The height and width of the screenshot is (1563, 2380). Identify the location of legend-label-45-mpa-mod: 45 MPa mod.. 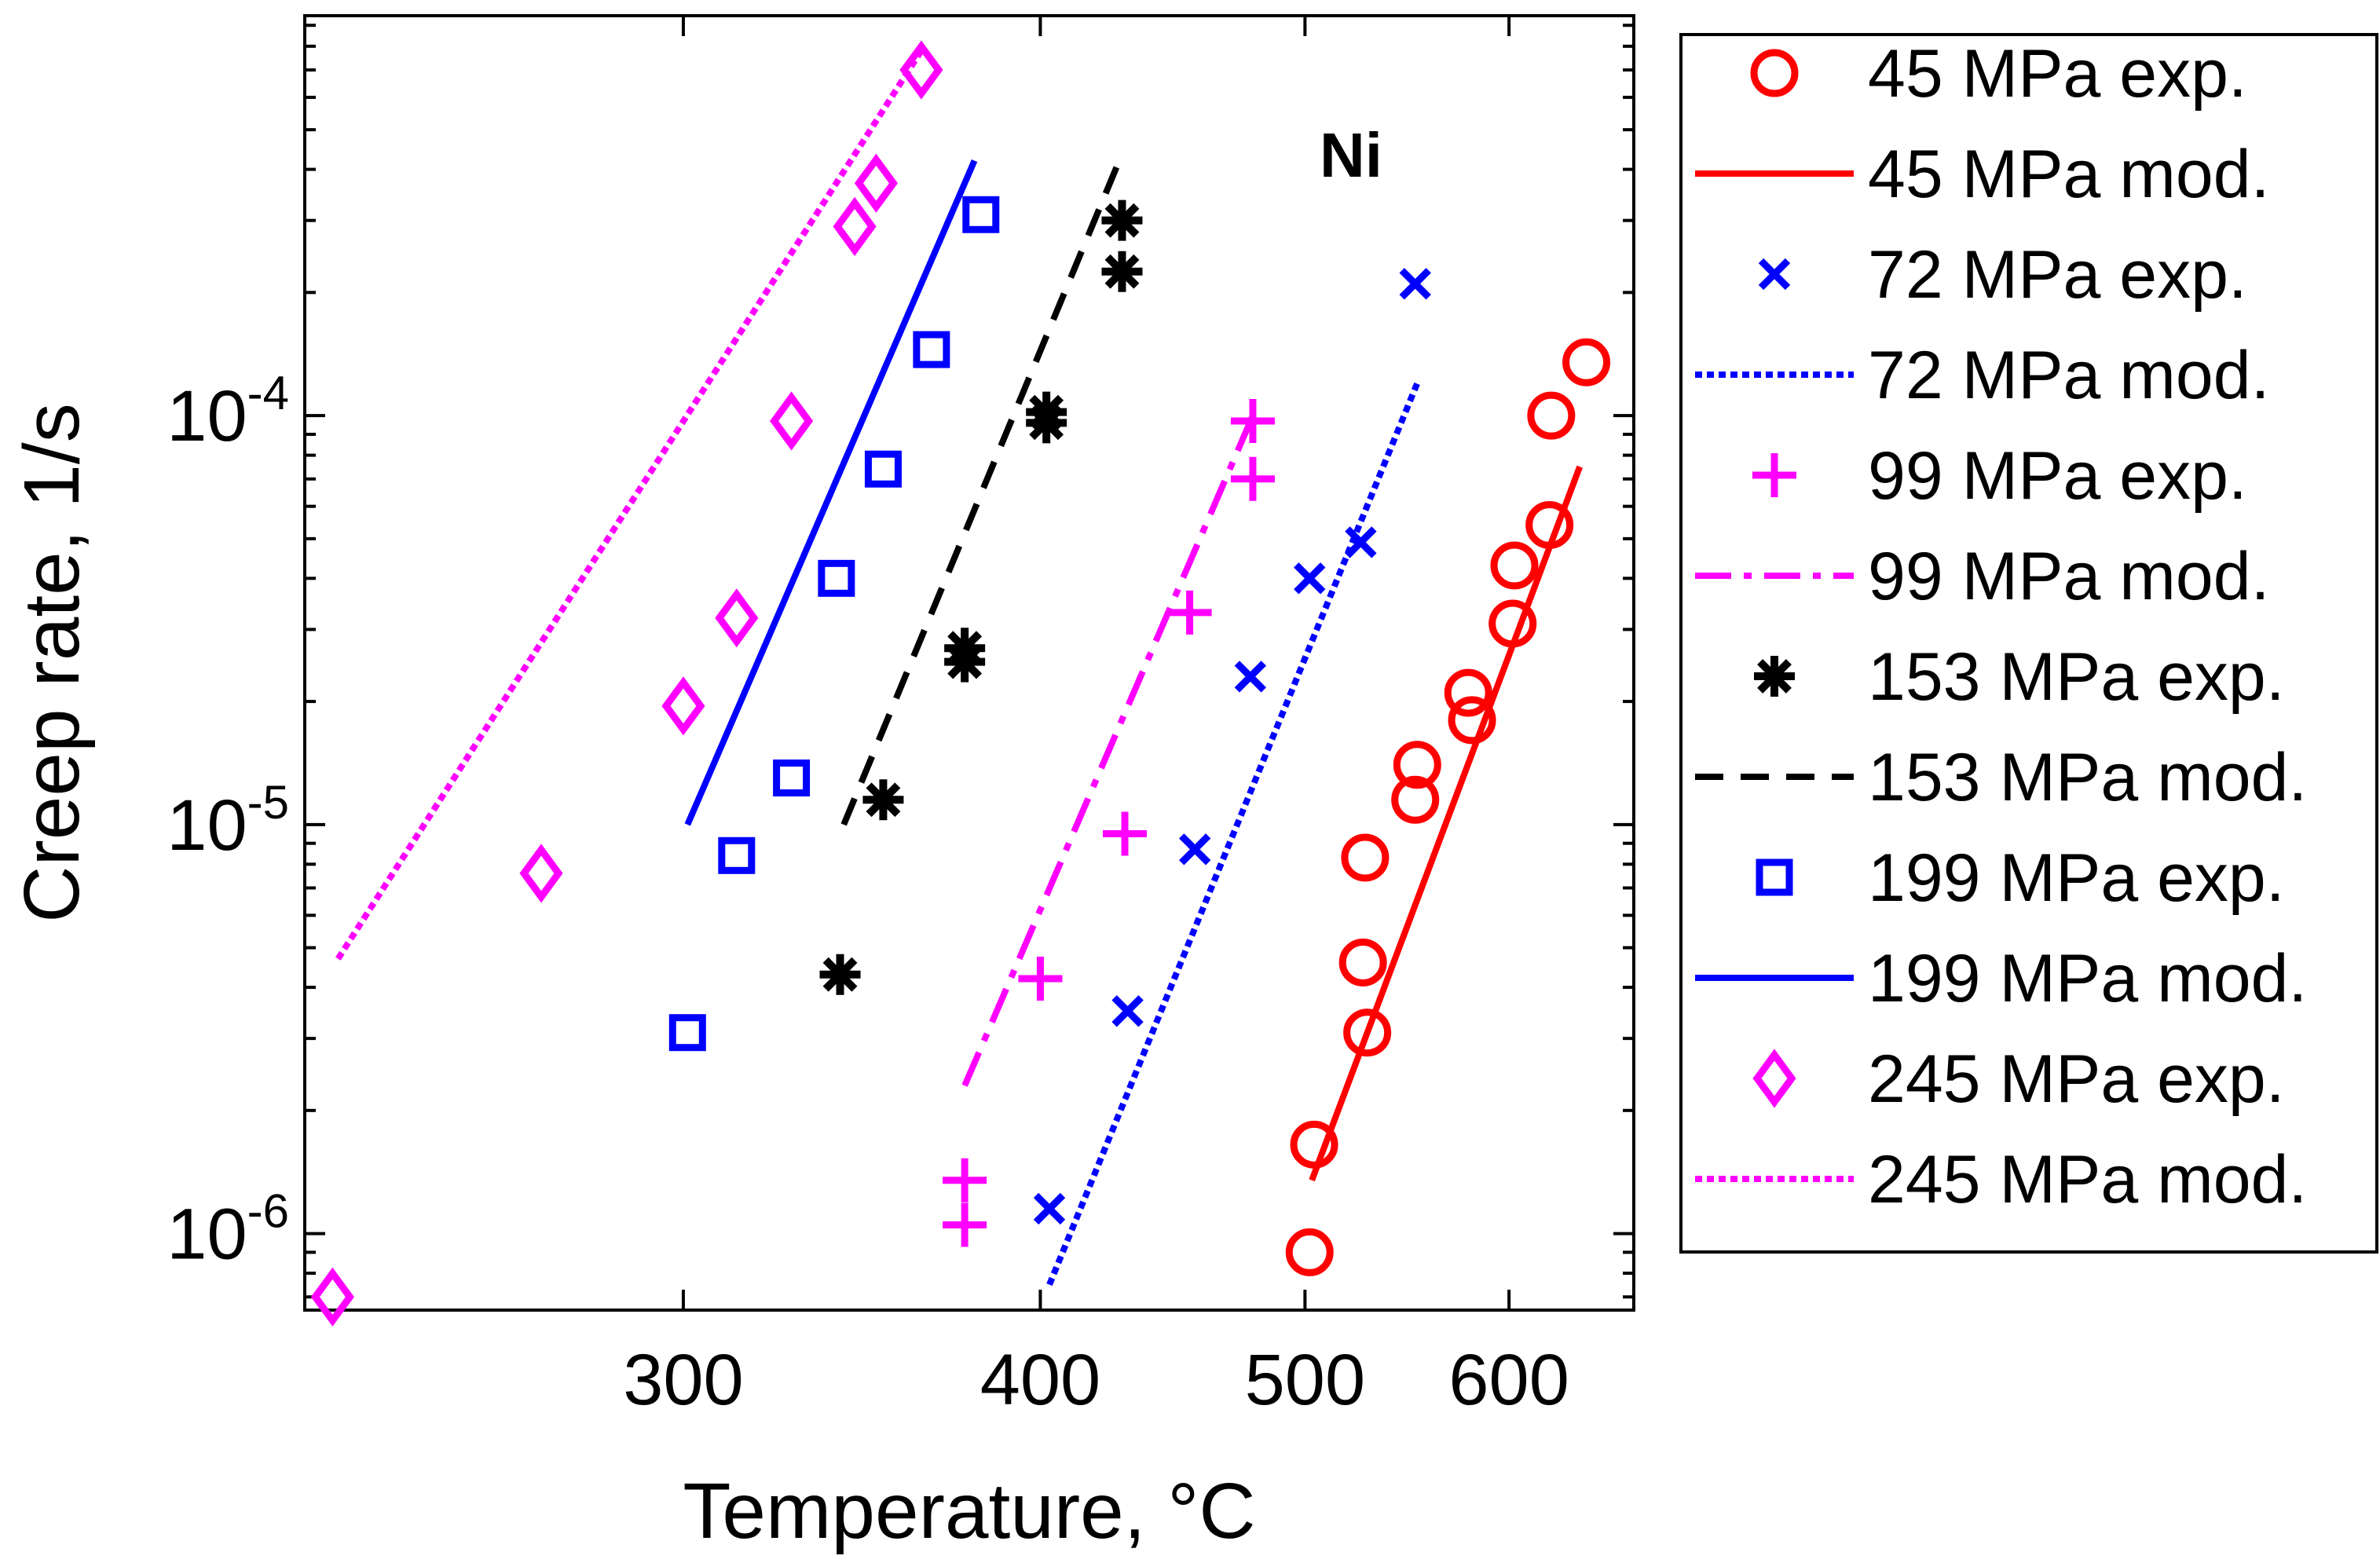
(2068, 174).